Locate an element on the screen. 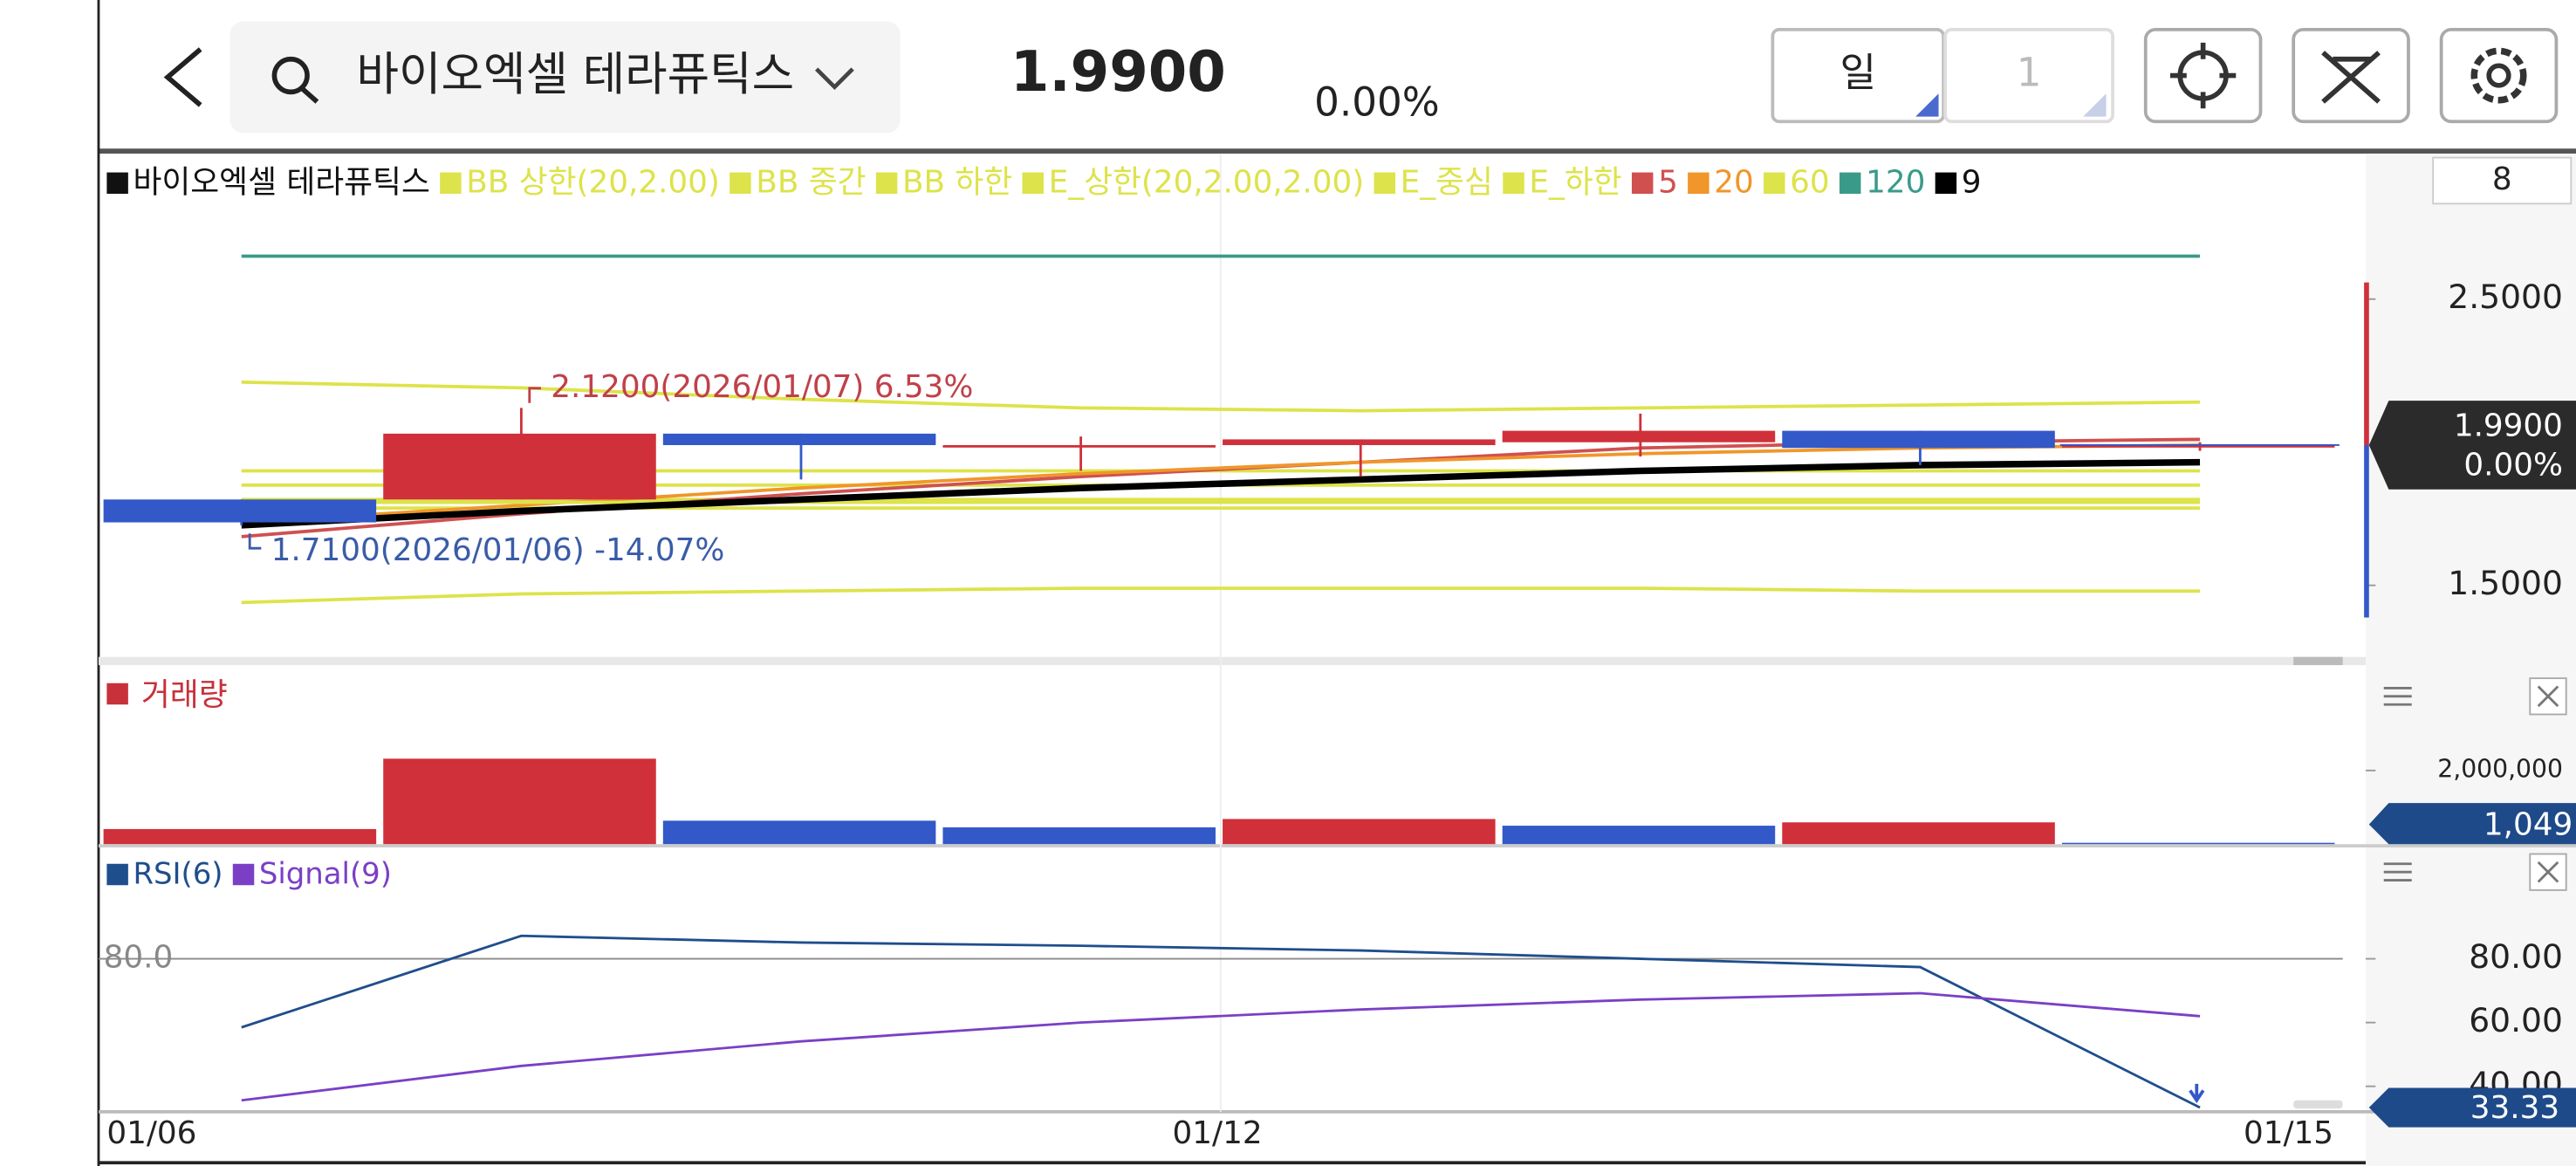 The width and height of the screenshot is (2576, 1166). legend-label: RSI(6) is located at coordinates (178, 873).